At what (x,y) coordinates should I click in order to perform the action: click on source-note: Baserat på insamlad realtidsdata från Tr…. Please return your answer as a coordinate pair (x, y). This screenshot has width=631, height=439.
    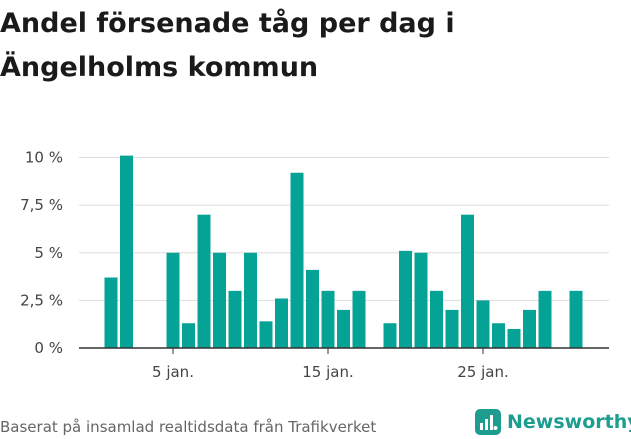
    Looking at the image, I should click on (188, 427).